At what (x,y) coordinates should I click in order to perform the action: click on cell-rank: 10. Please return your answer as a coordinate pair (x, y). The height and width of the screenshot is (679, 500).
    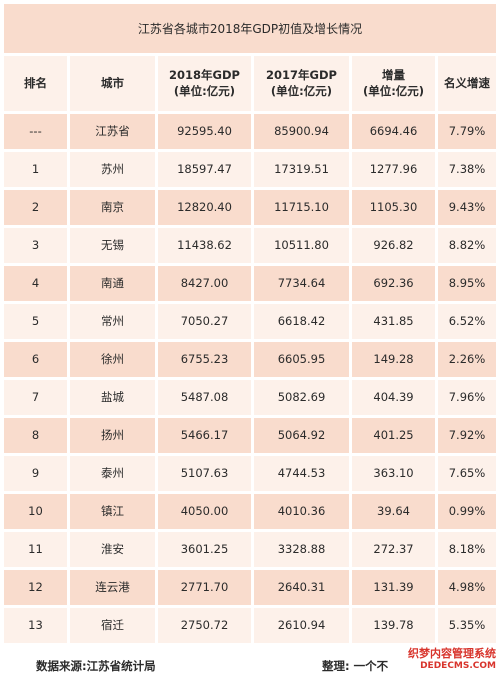
    Looking at the image, I should click on (37, 511).